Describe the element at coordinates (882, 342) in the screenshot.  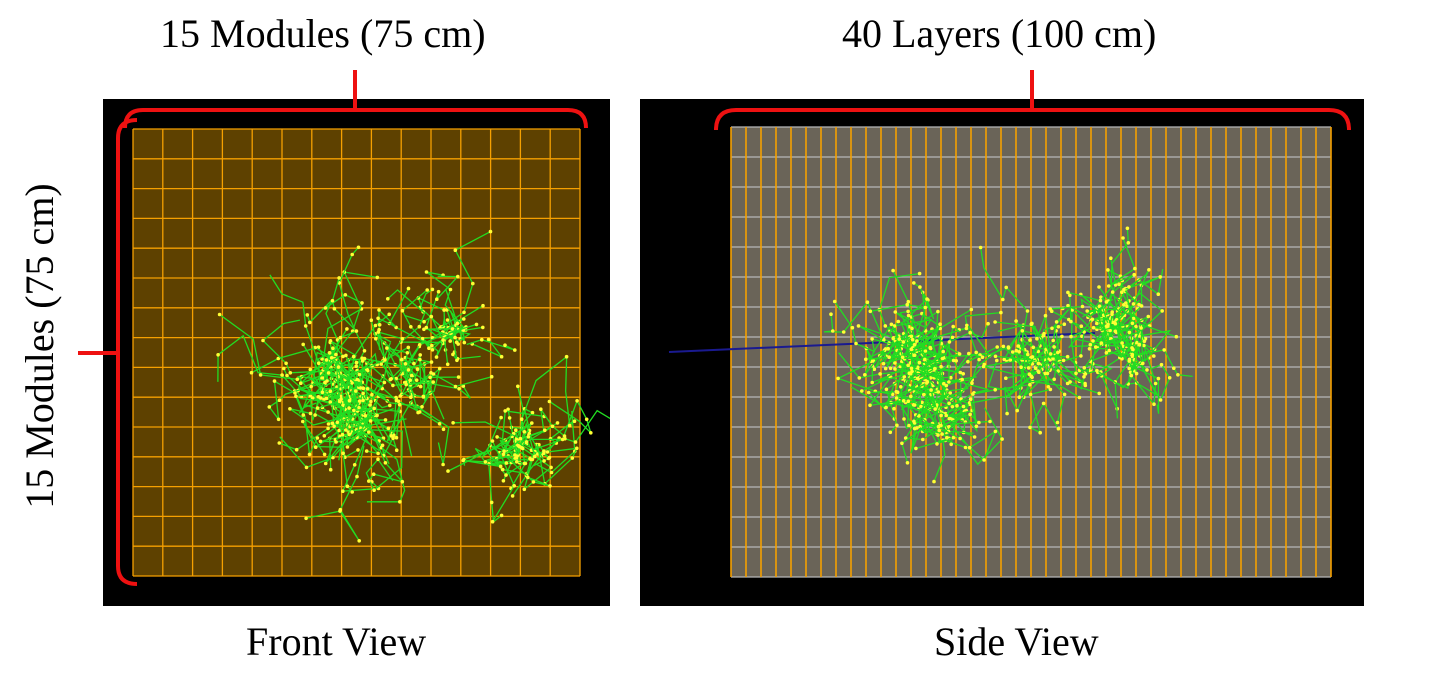
I see `incoming-beam-track` at that location.